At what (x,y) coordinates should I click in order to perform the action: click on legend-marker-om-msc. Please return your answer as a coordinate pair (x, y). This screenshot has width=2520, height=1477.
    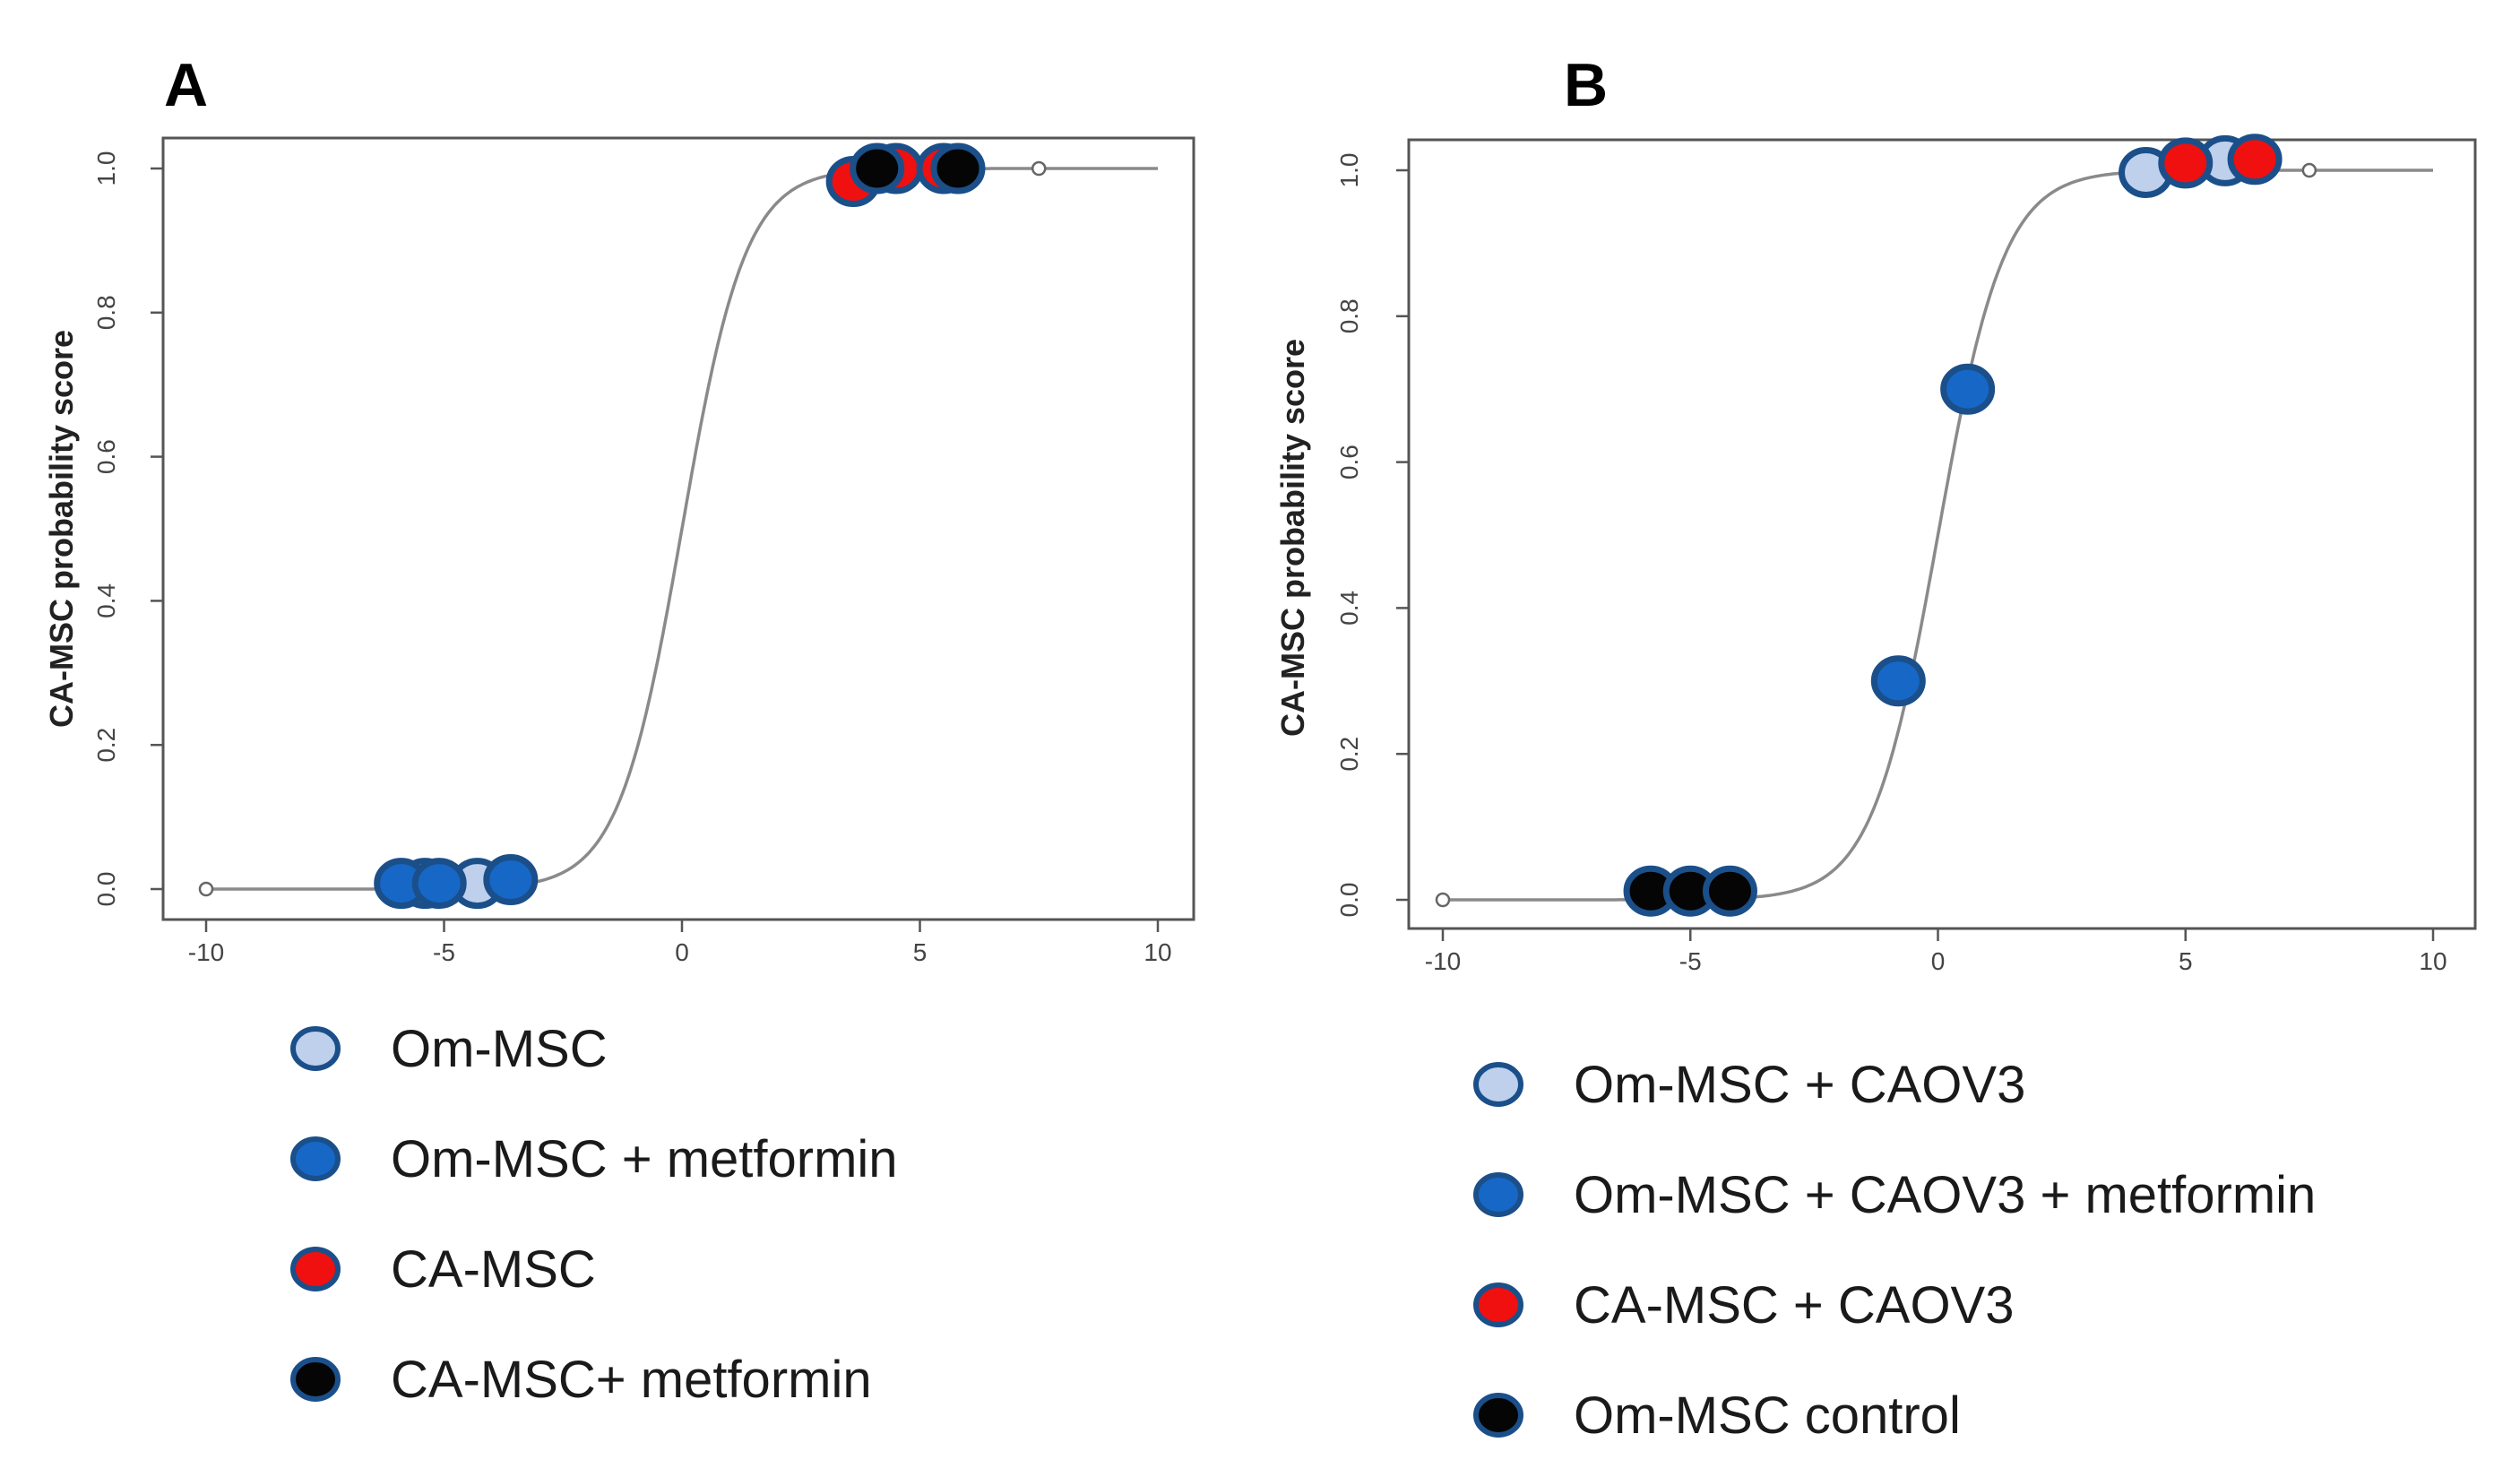
    Looking at the image, I should click on (315, 1048).